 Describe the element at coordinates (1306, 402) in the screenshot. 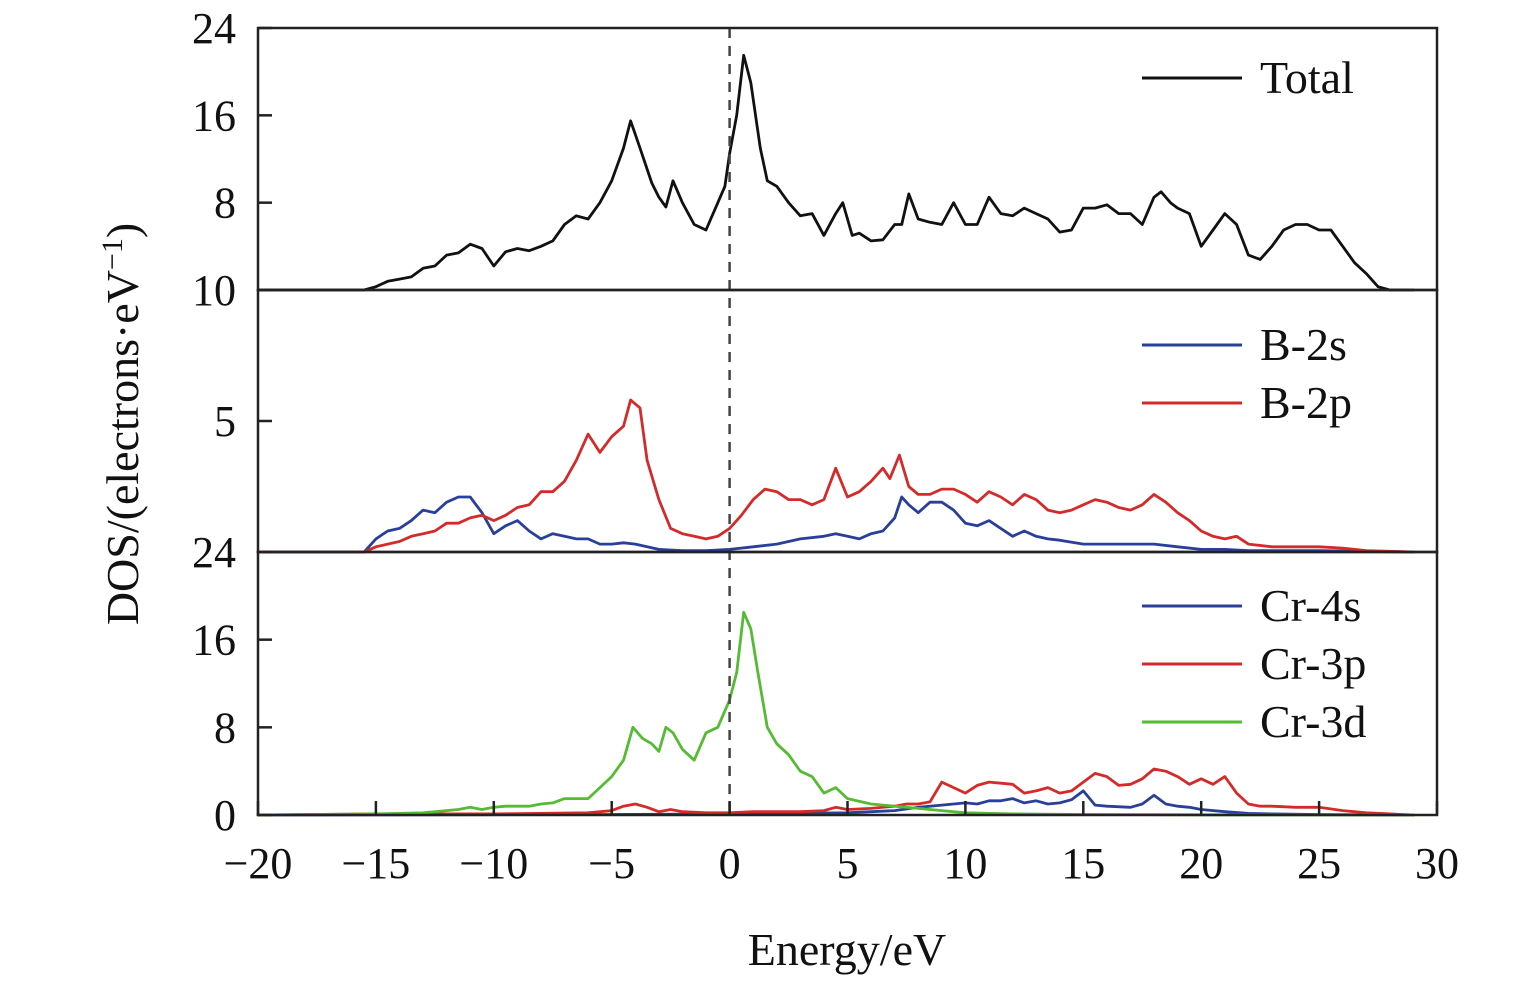

I see `legend-label-b-2p: B-2p` at that location.